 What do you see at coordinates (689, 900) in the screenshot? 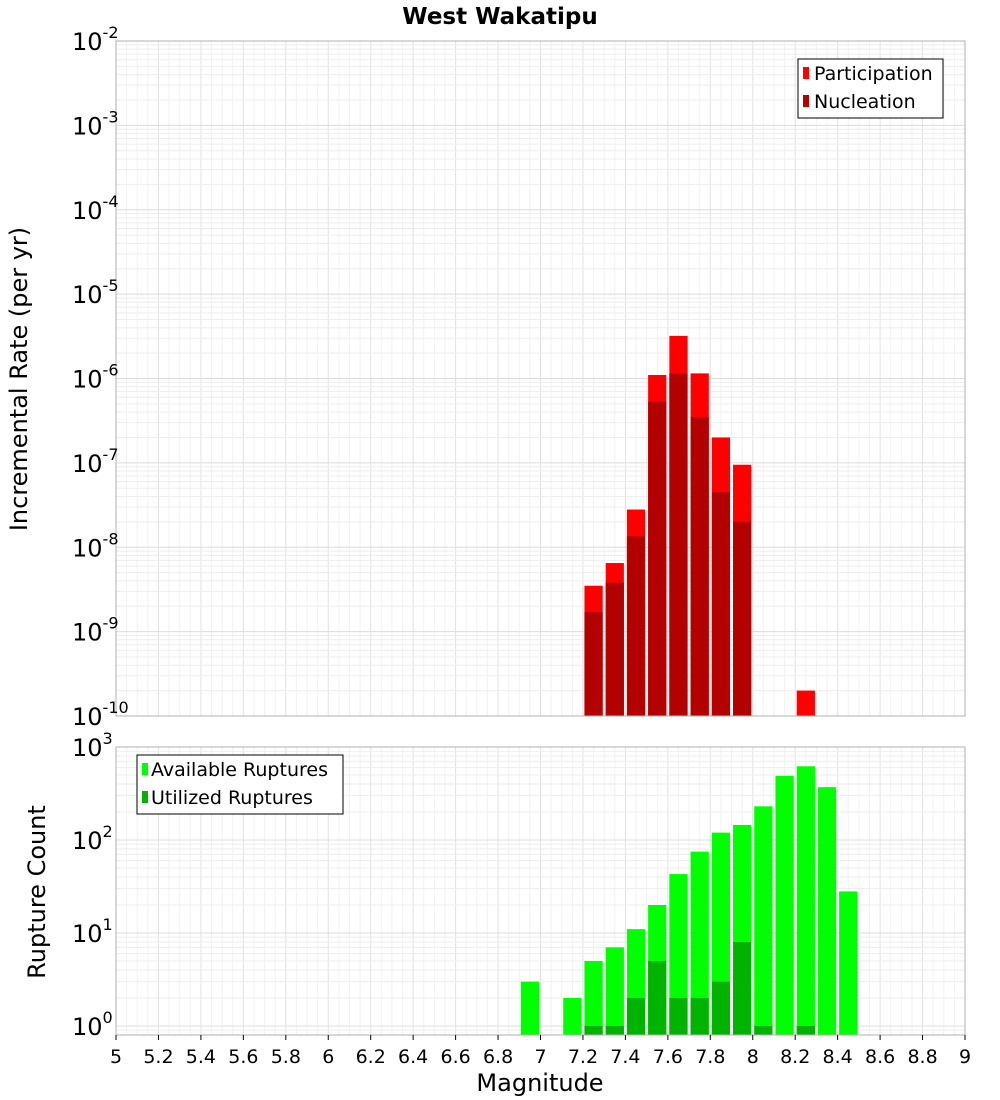
I see `bottom-bars` at bounding box center [689, 900].